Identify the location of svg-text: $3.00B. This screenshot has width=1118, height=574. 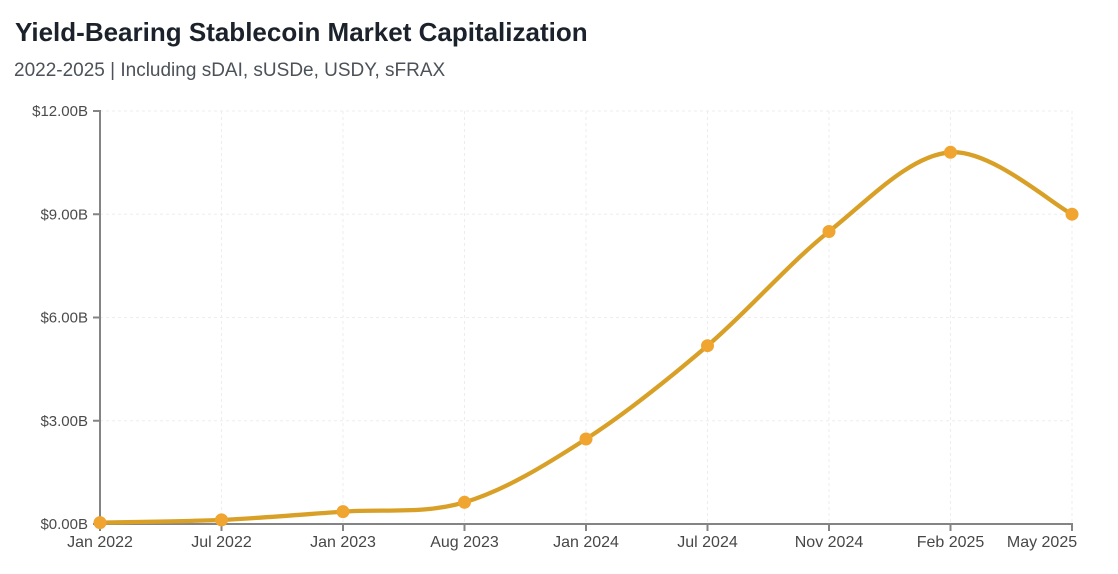
(64, 421).